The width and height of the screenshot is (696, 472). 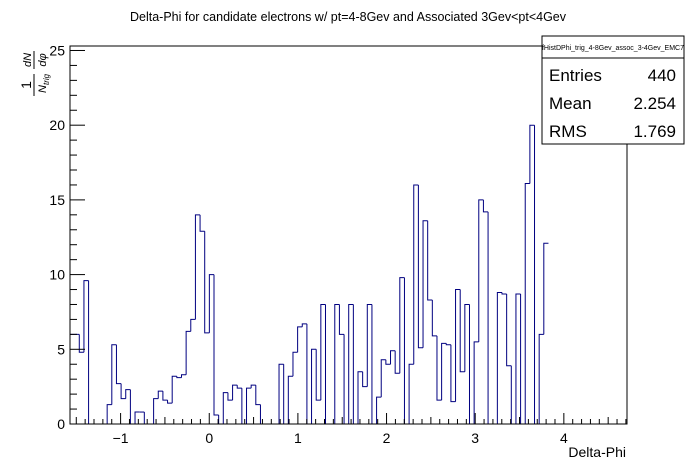 What do you see at coordinates (613, 48) in the screenshot?
I see `stats-box-name: fHistDPhi_trig_4-8Gev_assoc_3-4Gev_EMC7` at bounding box center [613, 48].